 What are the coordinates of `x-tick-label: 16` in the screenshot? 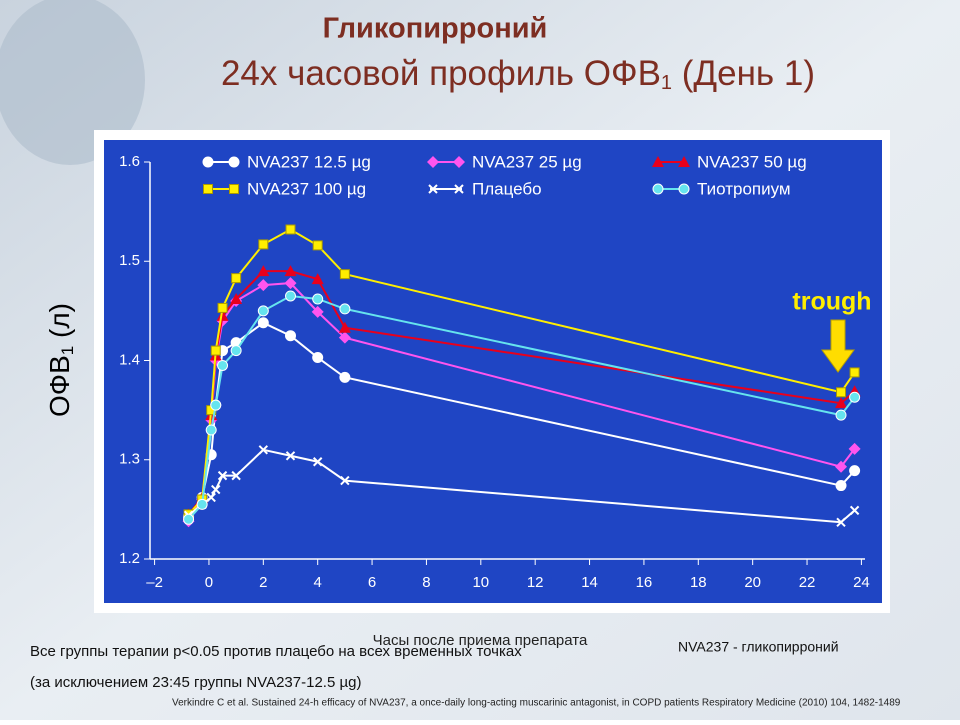 It's located at (644, 582).